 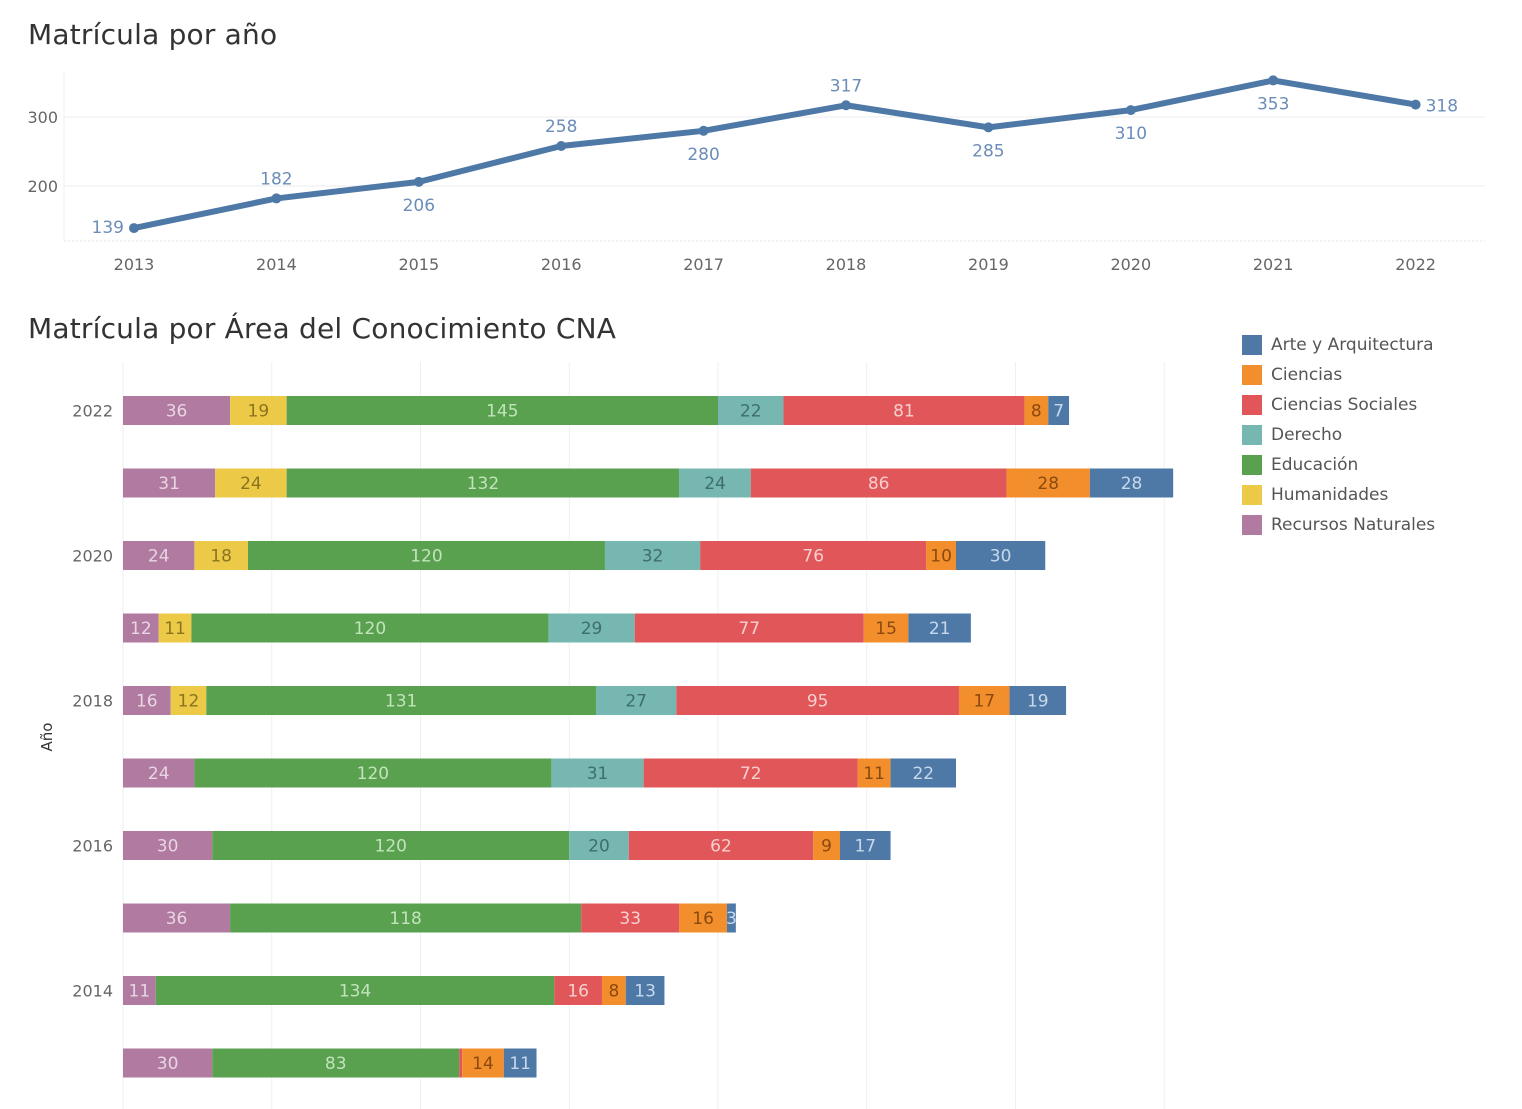 What do you see at coordinates (42, 186) in the screenshot?
I see `y-tick-label: 200` at bounding box center [42, 186].